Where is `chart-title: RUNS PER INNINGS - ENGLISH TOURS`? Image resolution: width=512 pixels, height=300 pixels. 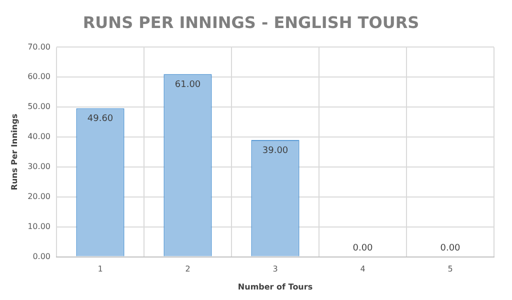
chart-title: RUNS PER INNINGS - ENGLISH TOURS is located at coordinates (251, 22).